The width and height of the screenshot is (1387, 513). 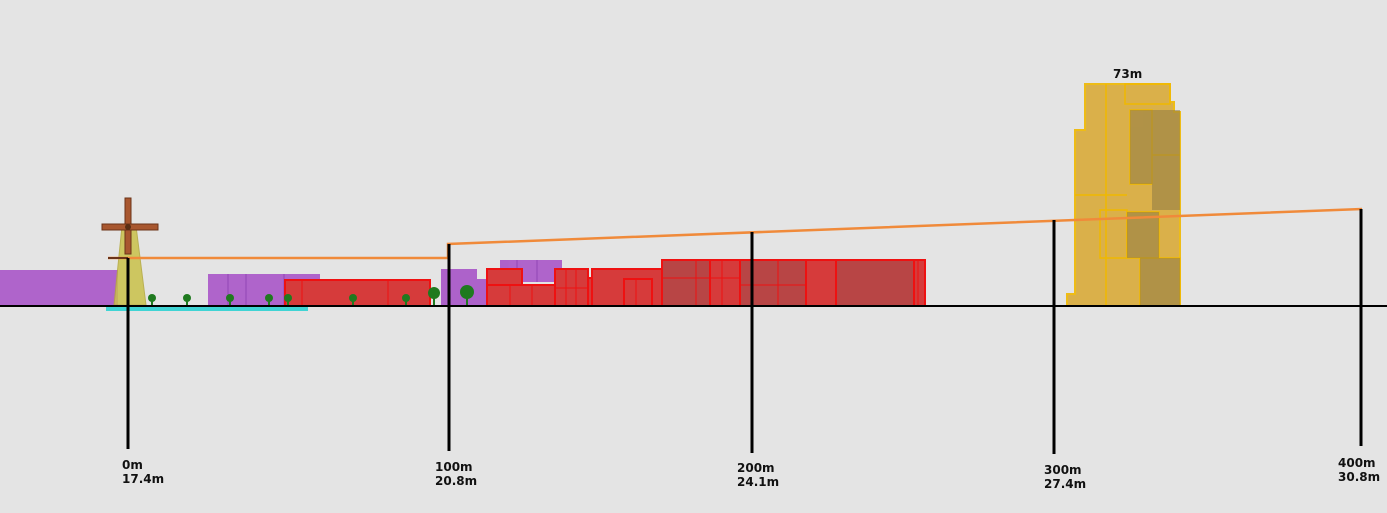 I want to click on commercial-buildings, so click(x=605, y=283).